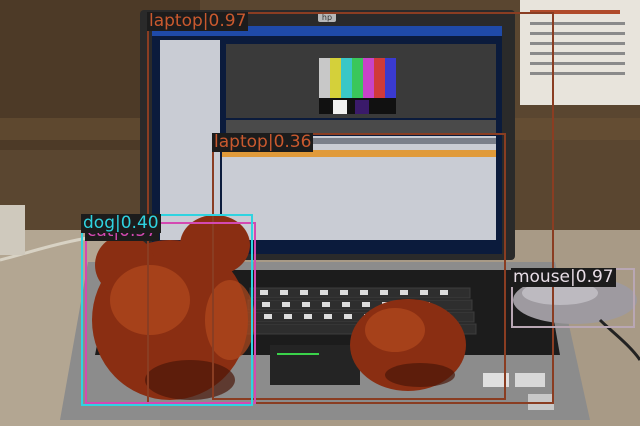 This screenshot has height=426, width=640. What do you see at coordinates (541, 276) in the screenshot?
I see `detection-class: mouse` at bounding box center [541, 276].